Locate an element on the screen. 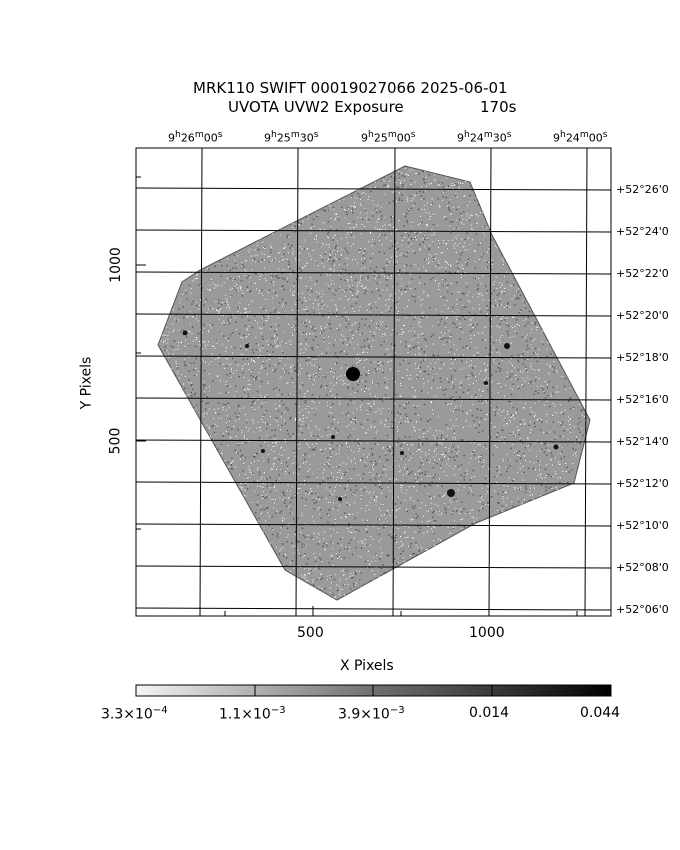  dec-label: +52°18'0 is located at coordinates (642, 357).